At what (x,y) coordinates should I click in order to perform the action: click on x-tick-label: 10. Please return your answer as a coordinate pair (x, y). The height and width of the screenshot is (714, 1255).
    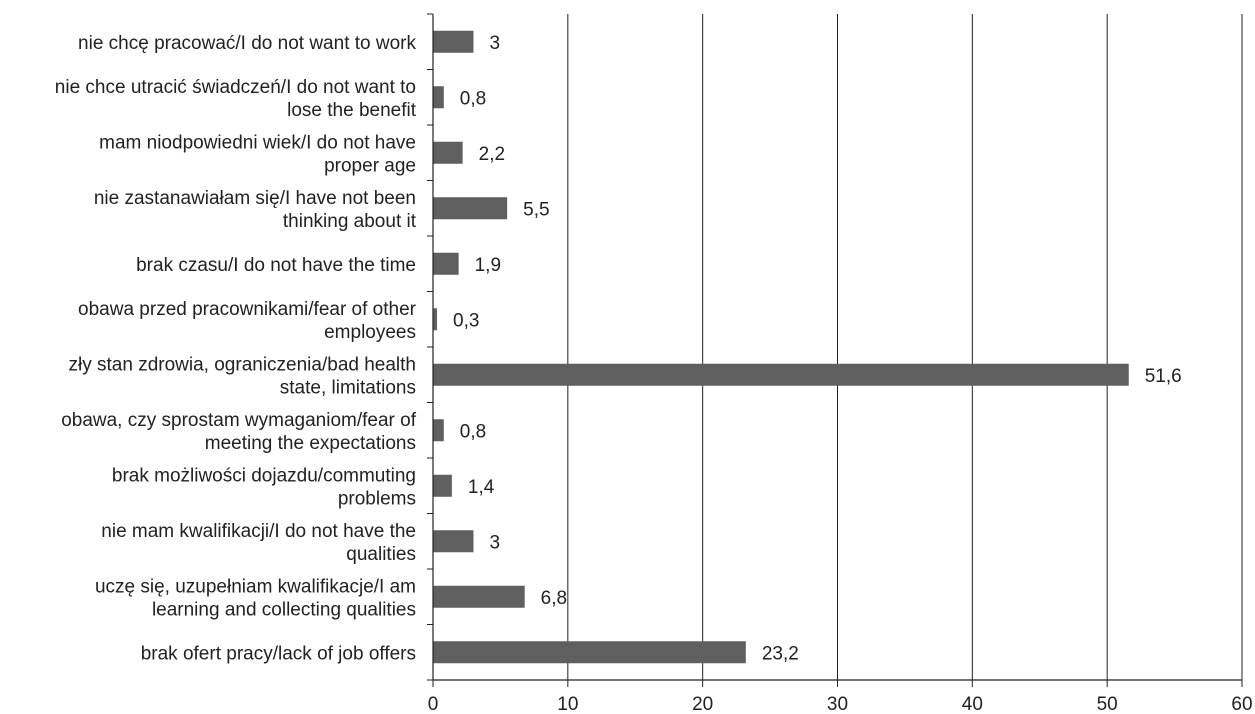
    Looking at the image, I should click on (567, 704).